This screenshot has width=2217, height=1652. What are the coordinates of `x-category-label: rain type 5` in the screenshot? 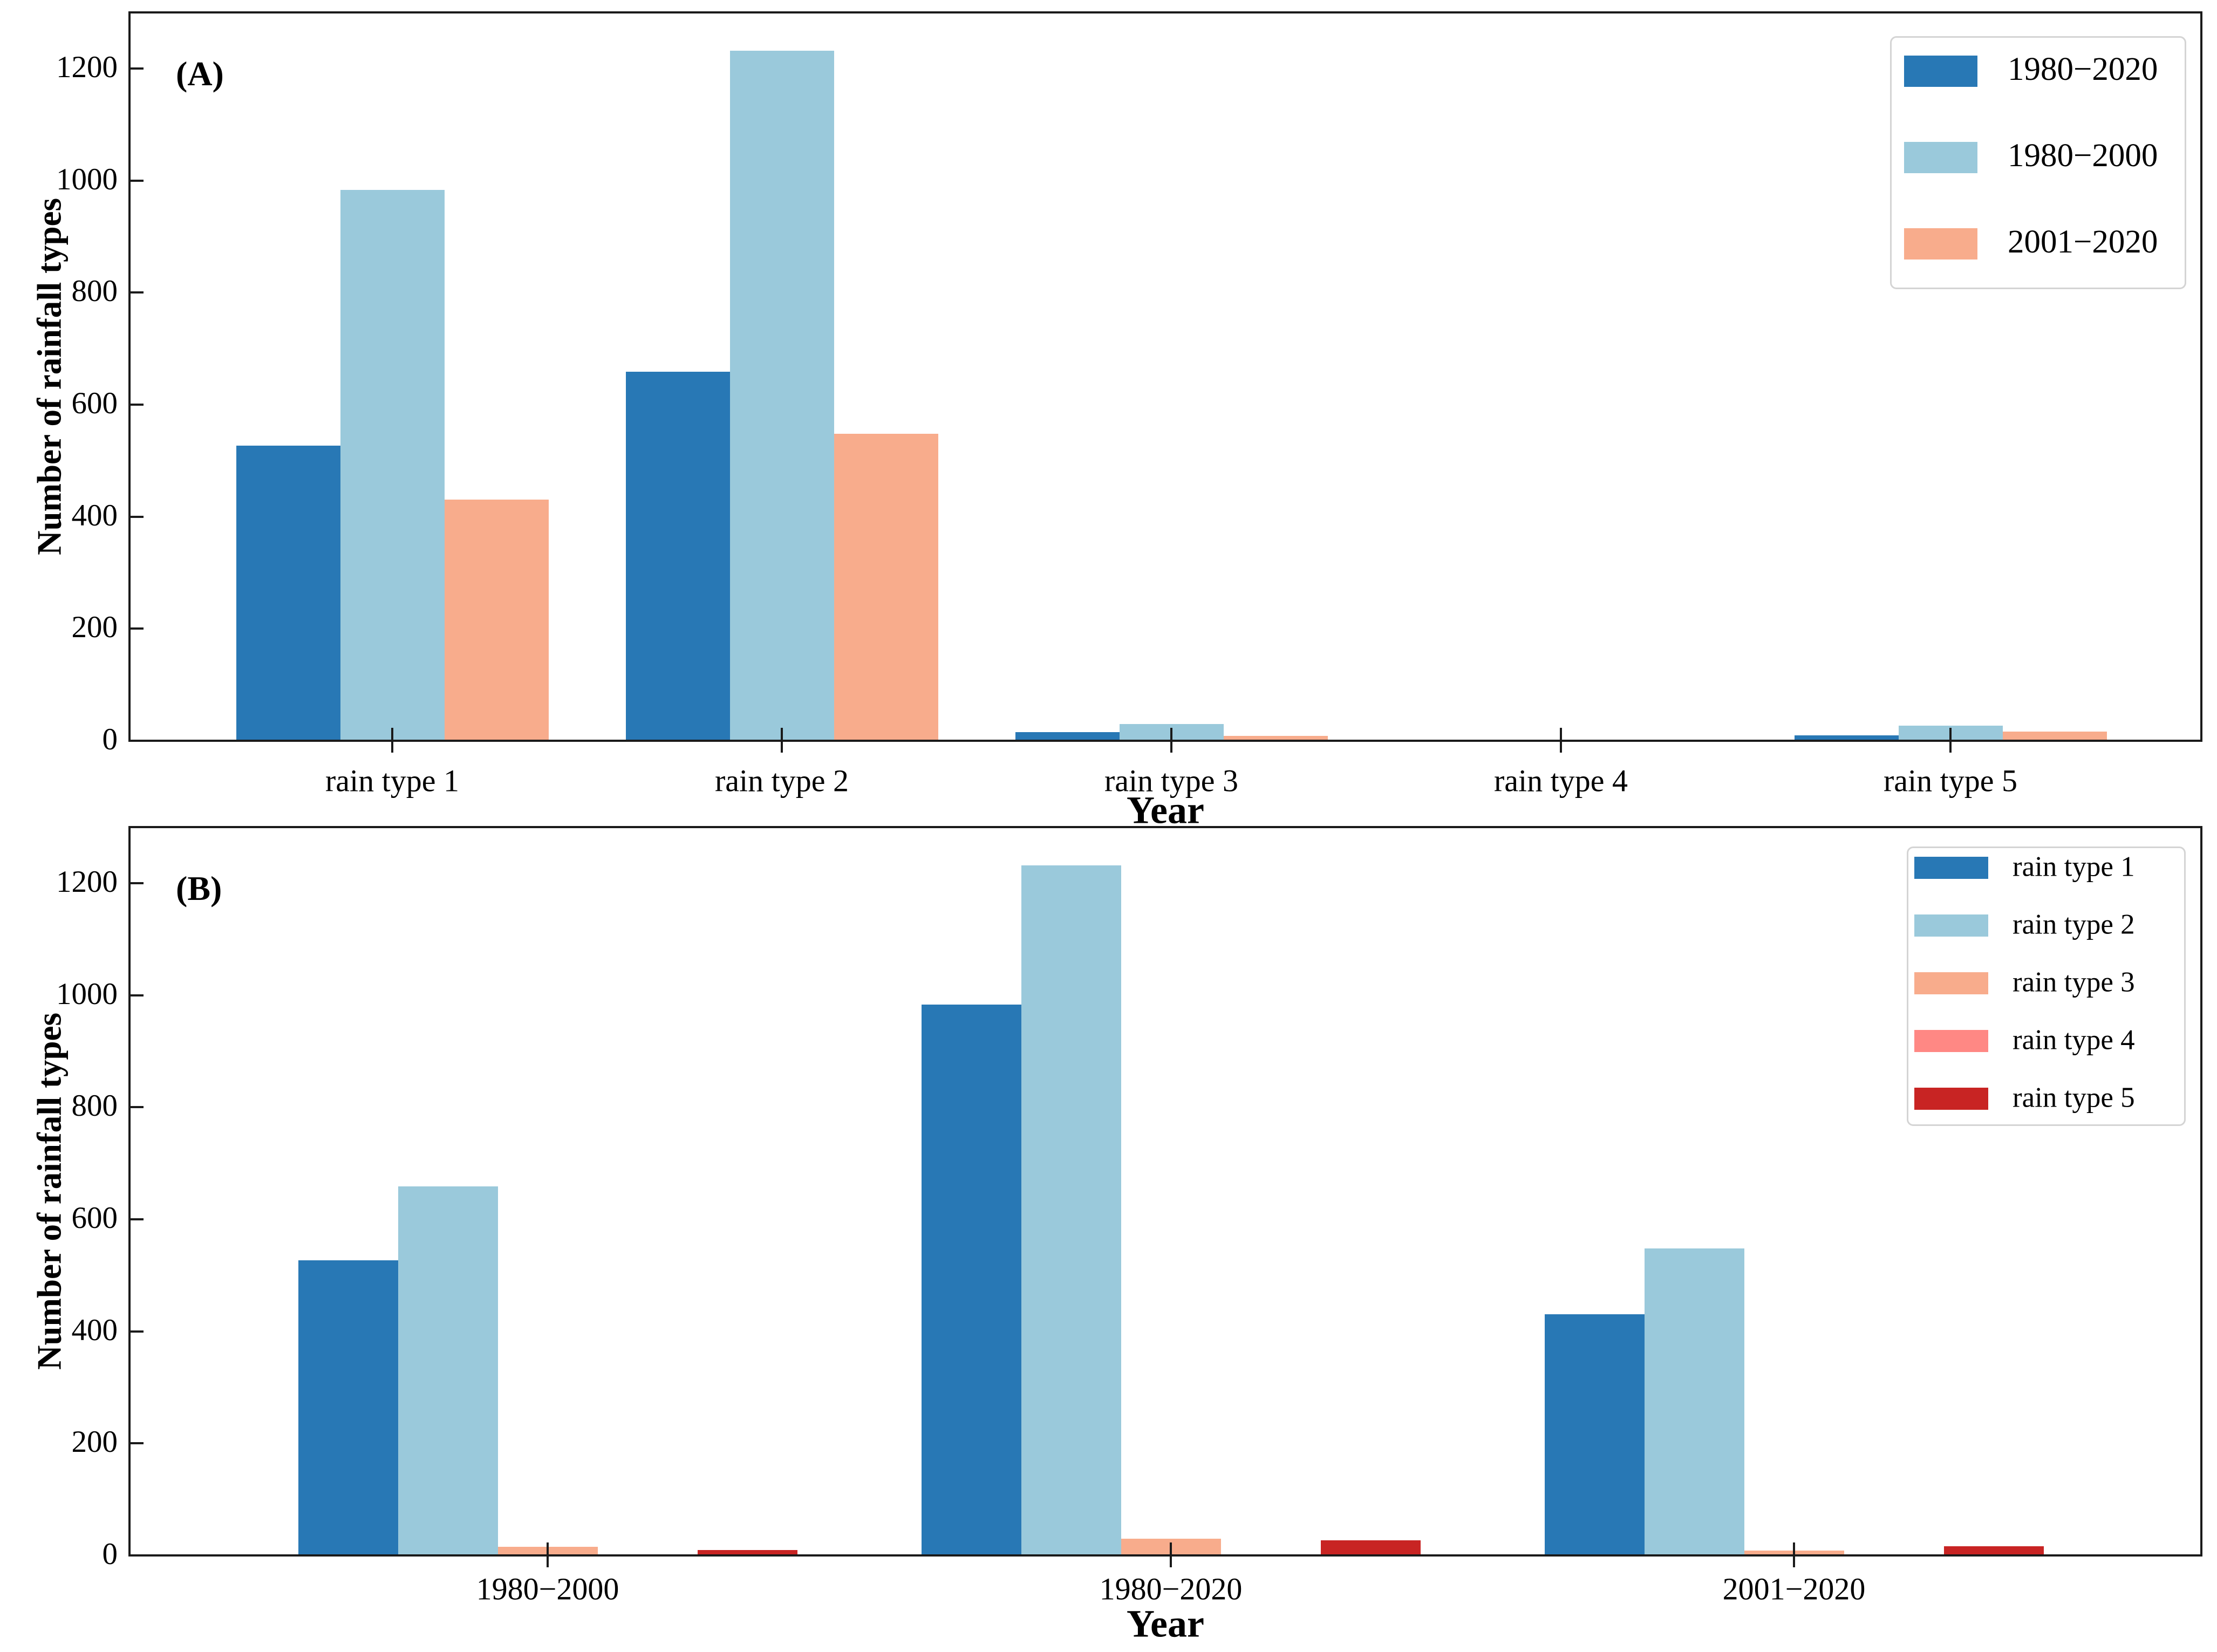 It's located at (1950, 780).